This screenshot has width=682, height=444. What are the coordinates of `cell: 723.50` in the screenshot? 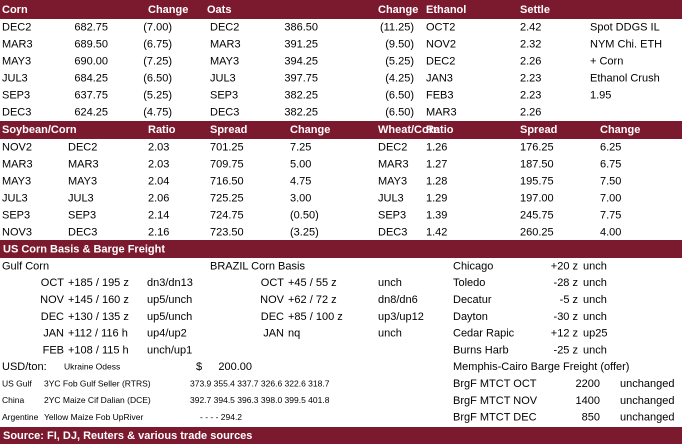 It's located at (227, 232).